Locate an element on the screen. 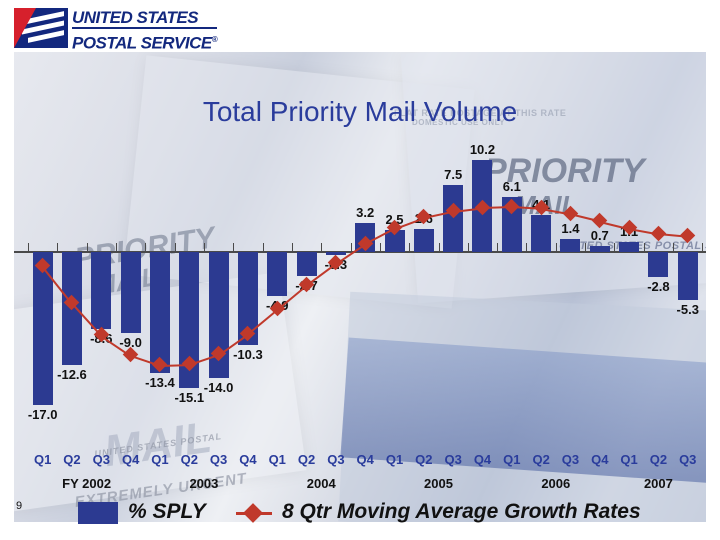  usps-logo: UNITED STATES POSTAL SERVICE® is located at coordinates (129, 30).